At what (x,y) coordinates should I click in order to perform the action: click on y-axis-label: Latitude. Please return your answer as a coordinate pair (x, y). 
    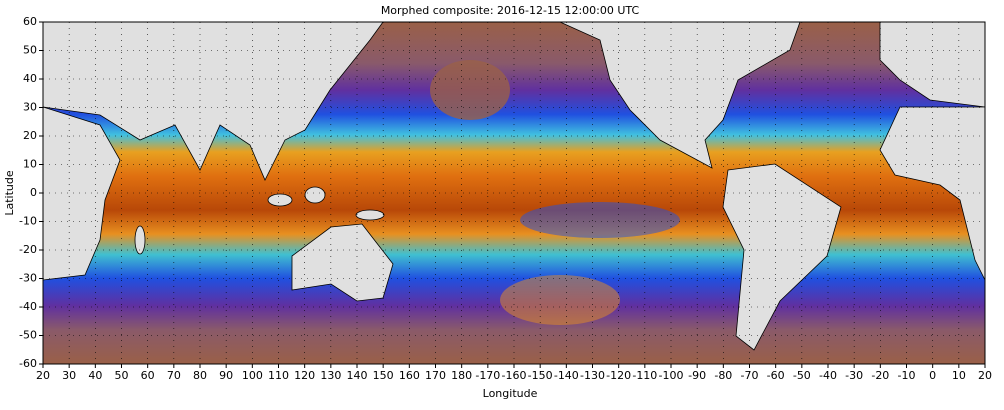
    Looking at the image, I should click on (9, 193).